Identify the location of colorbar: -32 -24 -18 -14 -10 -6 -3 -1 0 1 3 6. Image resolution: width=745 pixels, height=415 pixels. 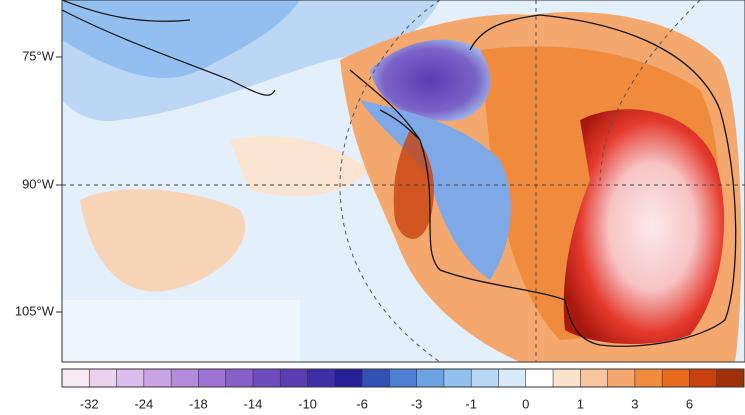
(403, 389).